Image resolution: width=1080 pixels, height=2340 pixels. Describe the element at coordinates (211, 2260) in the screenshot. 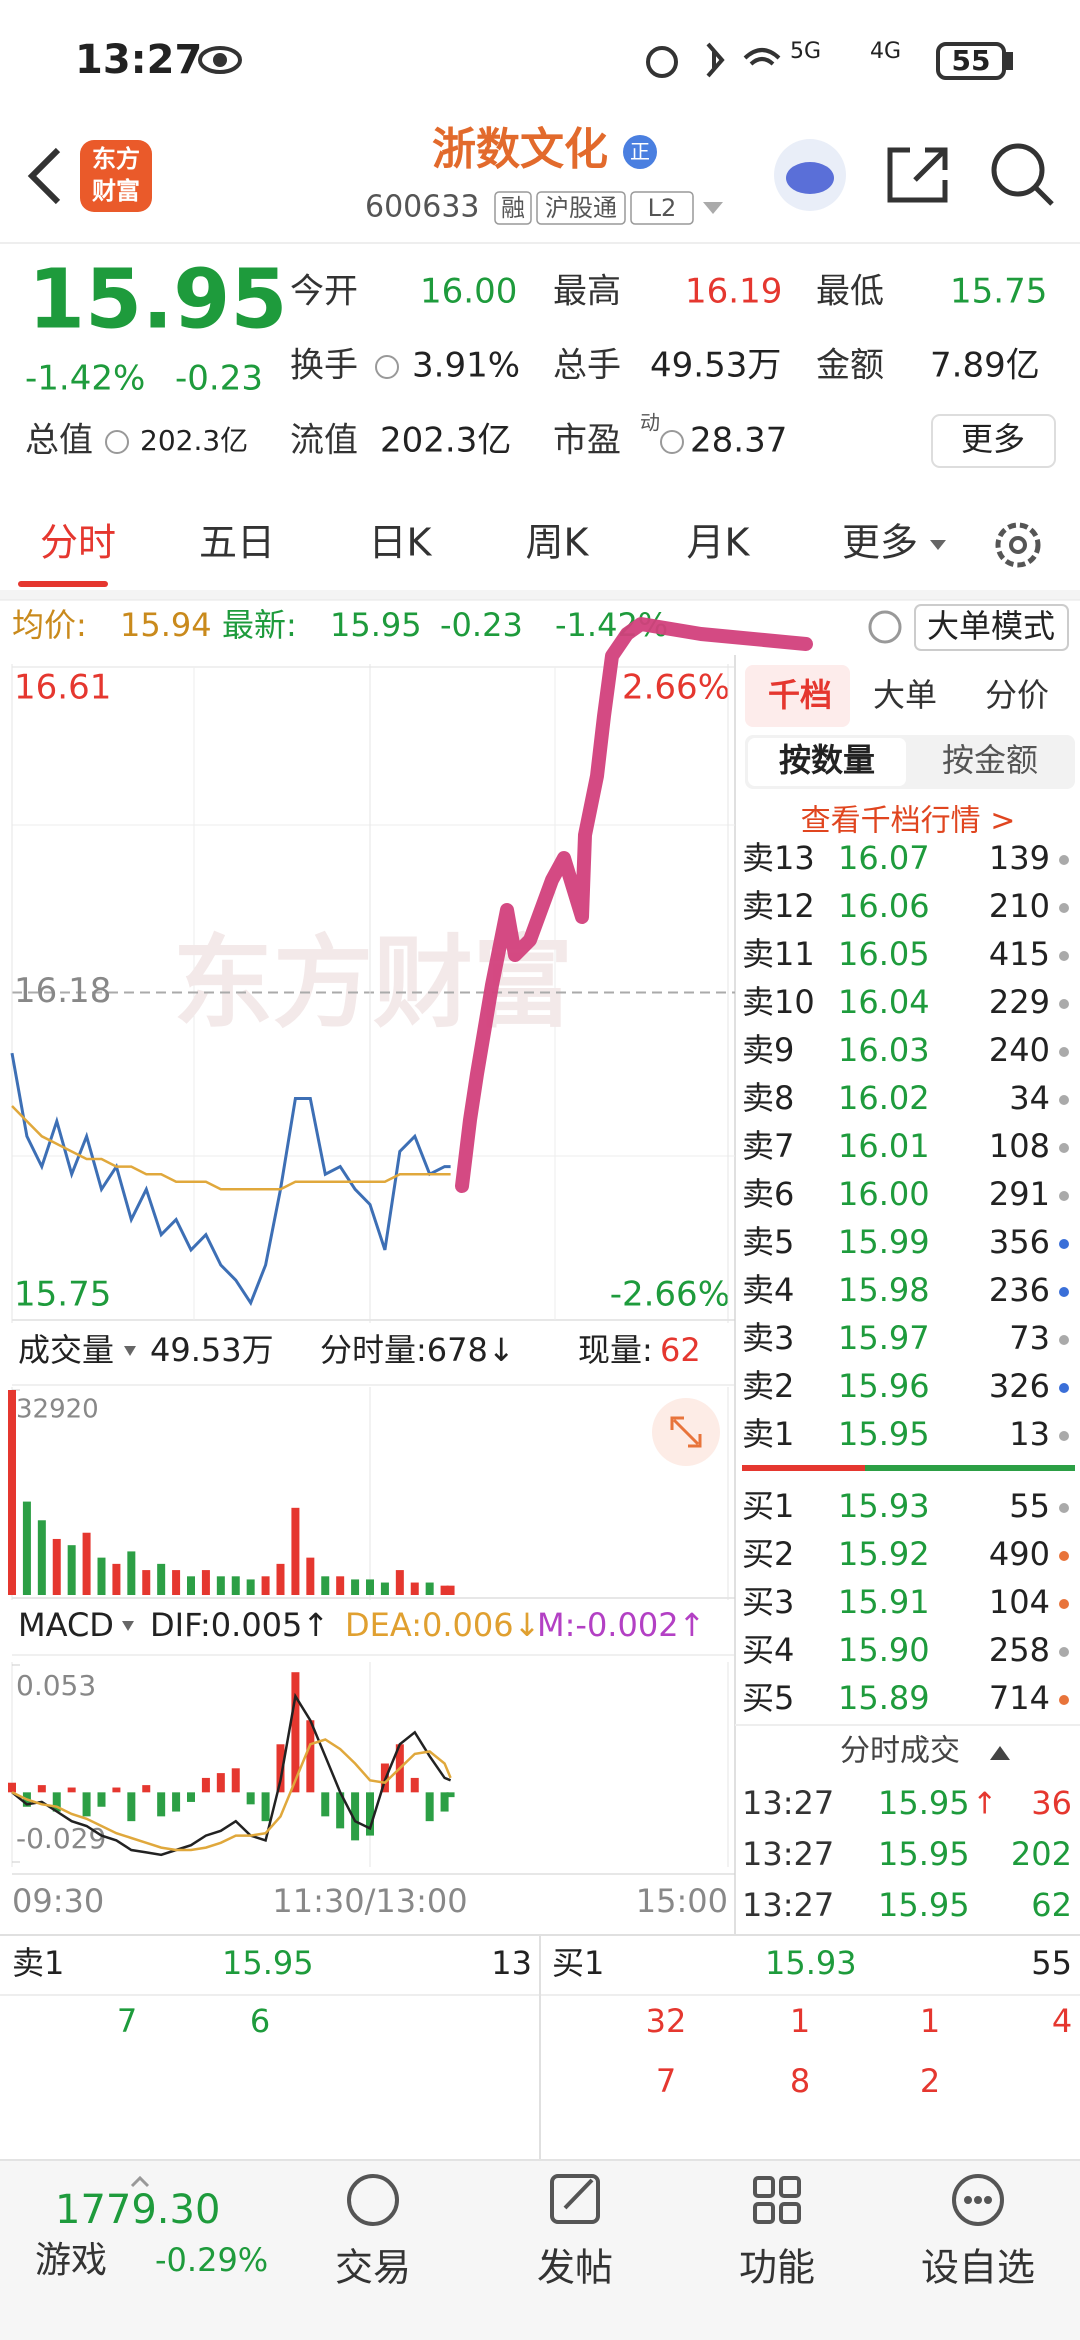

I see `index-change: -0.29%` at that location.